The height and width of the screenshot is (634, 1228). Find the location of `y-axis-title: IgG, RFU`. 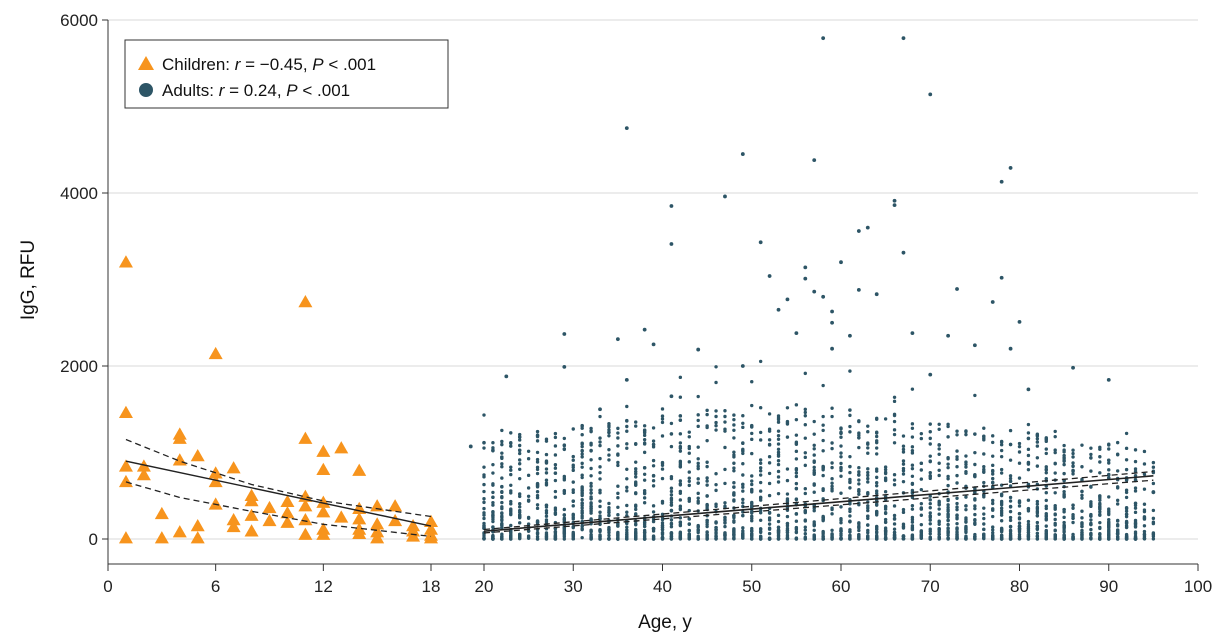

y-axis-title: IgG, RFU is located at coordinates (28, 280).